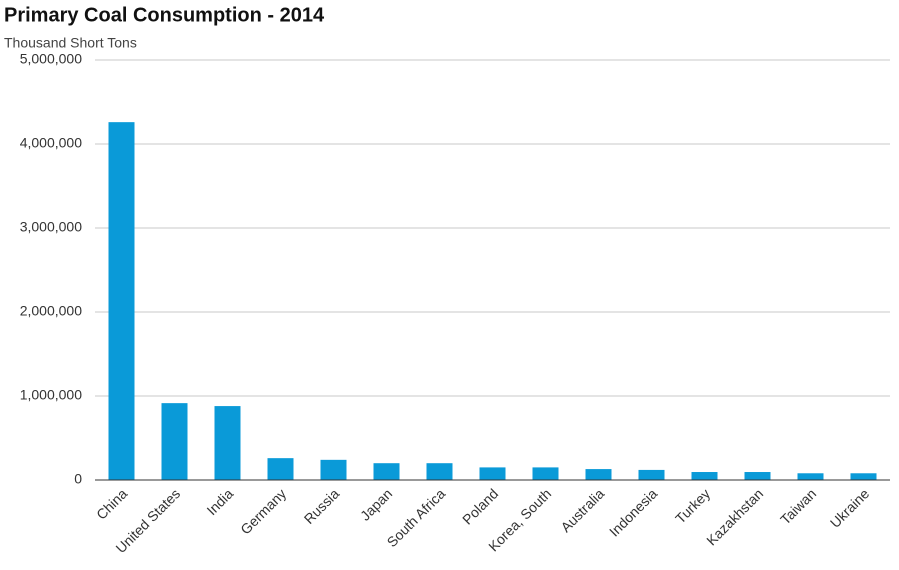  I want to click on x-tick-label: Turkey, so click(692, 505).